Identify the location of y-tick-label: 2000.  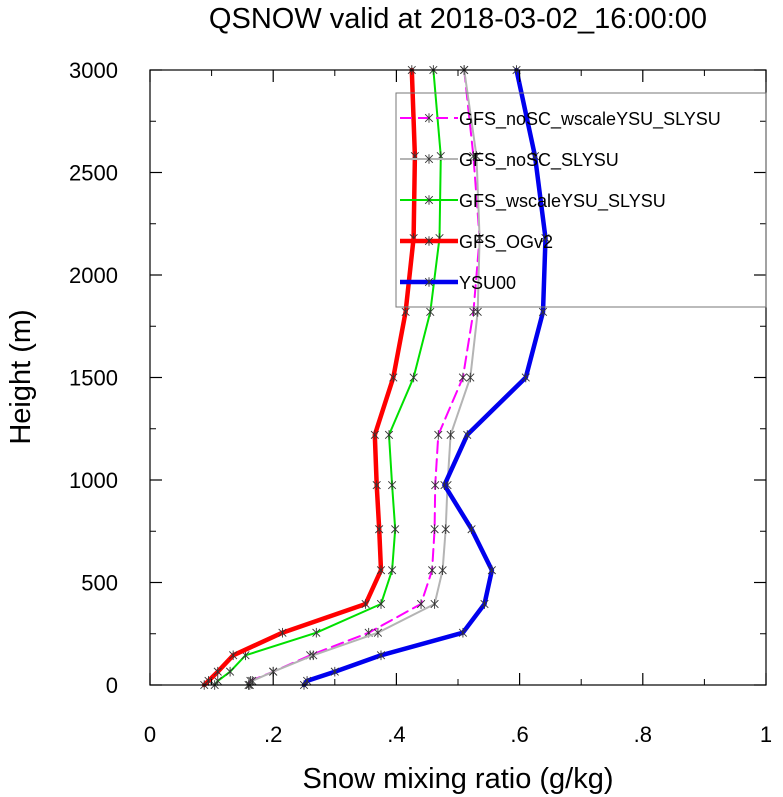
(93, 275).